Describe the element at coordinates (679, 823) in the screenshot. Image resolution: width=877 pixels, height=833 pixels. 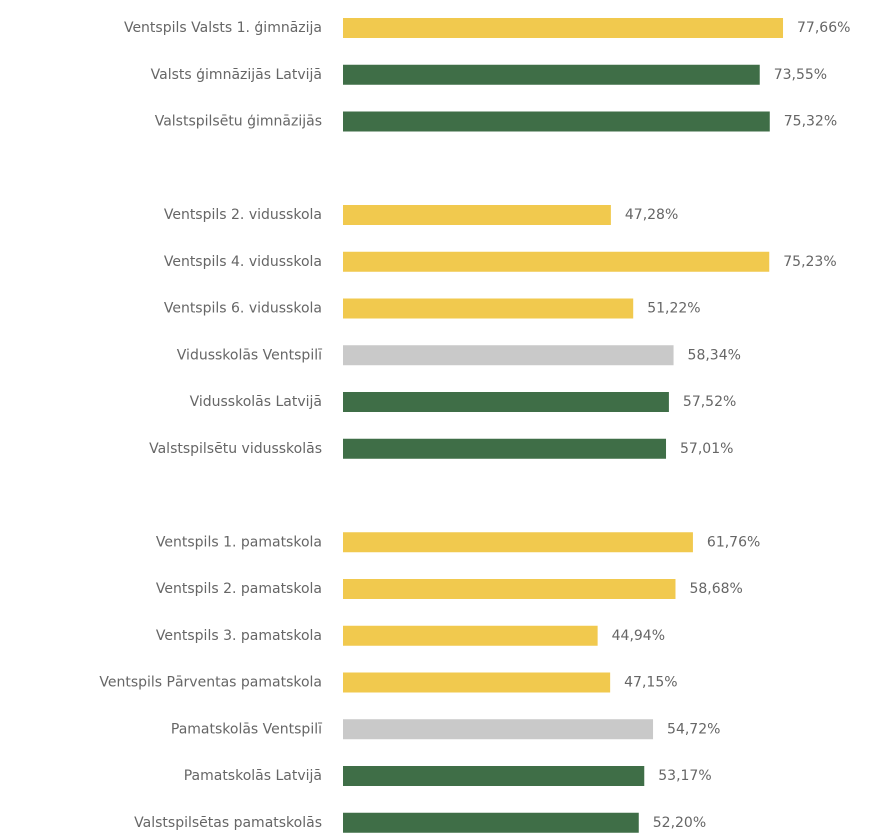
I see `value-label: 52,20%` at that location.